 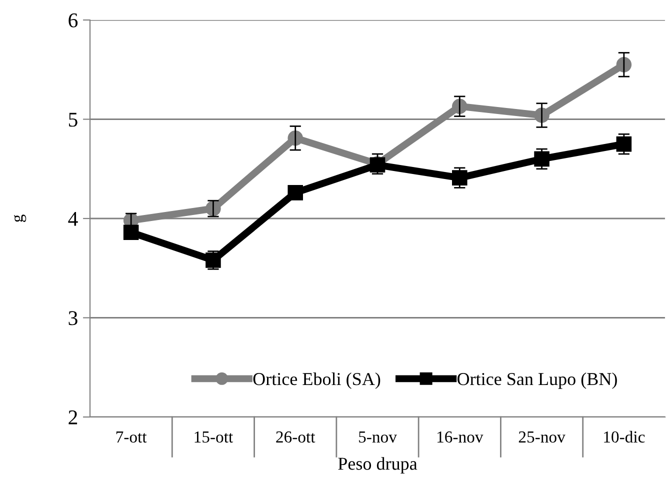 I want to click on x-tick-label: 26-ott, so click(x=296, y=437).